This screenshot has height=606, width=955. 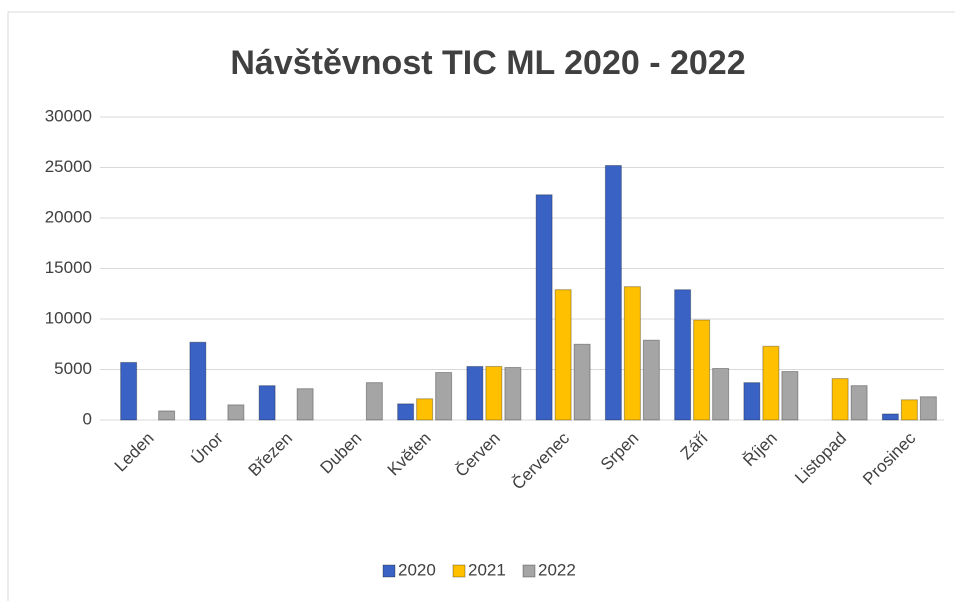 What do you see at coordinates (409, 454) in the screenshot?
I see `x-tick-label: Květen` at bounding box center [409, 454].